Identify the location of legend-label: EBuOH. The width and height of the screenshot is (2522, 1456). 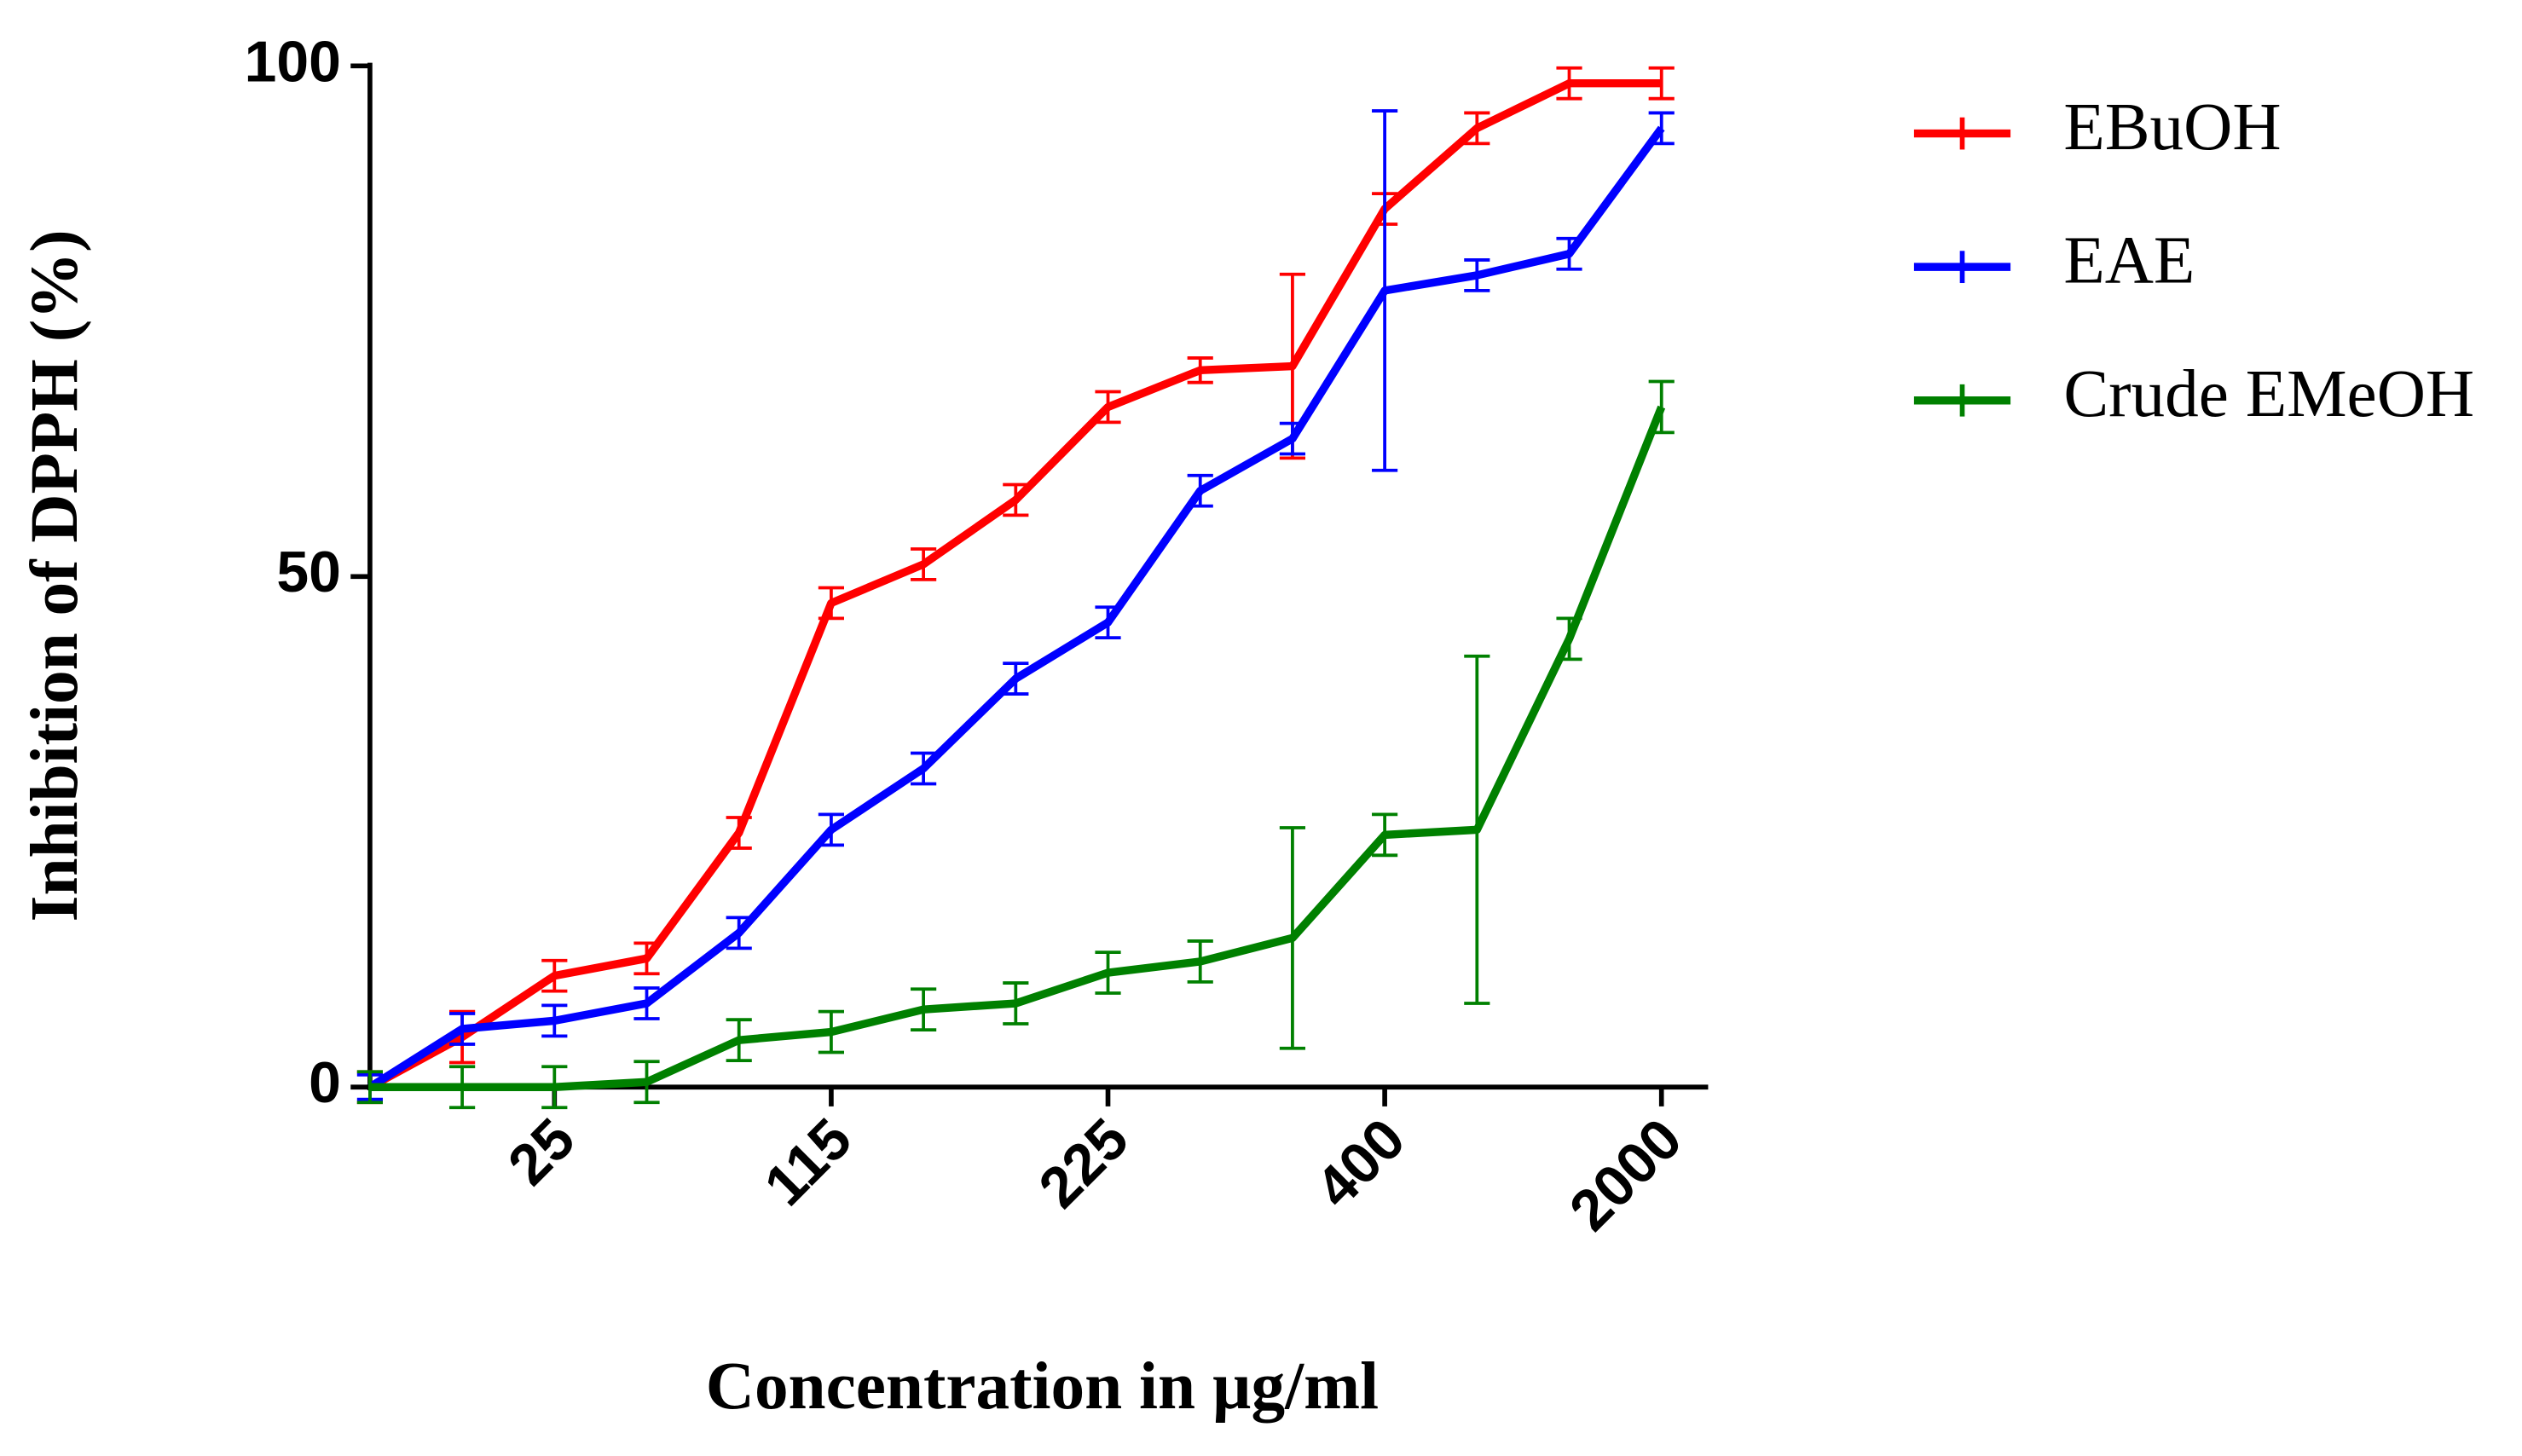
(2172, 127).